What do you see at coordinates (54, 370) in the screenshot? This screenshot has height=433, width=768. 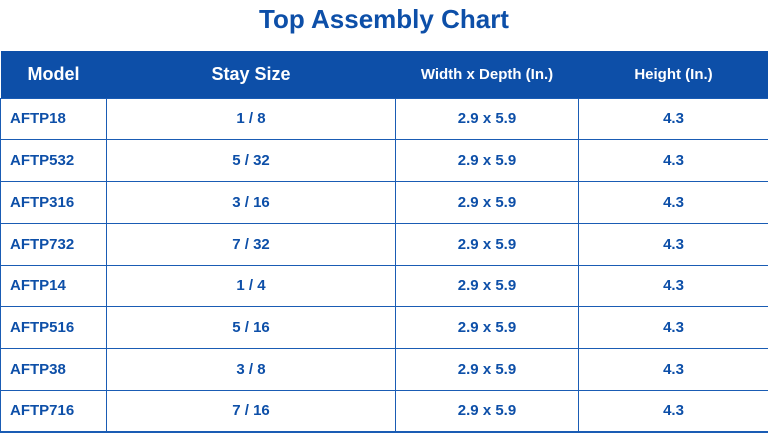 I see `cell-model: AFTP38` at bounding box center [54, 370].